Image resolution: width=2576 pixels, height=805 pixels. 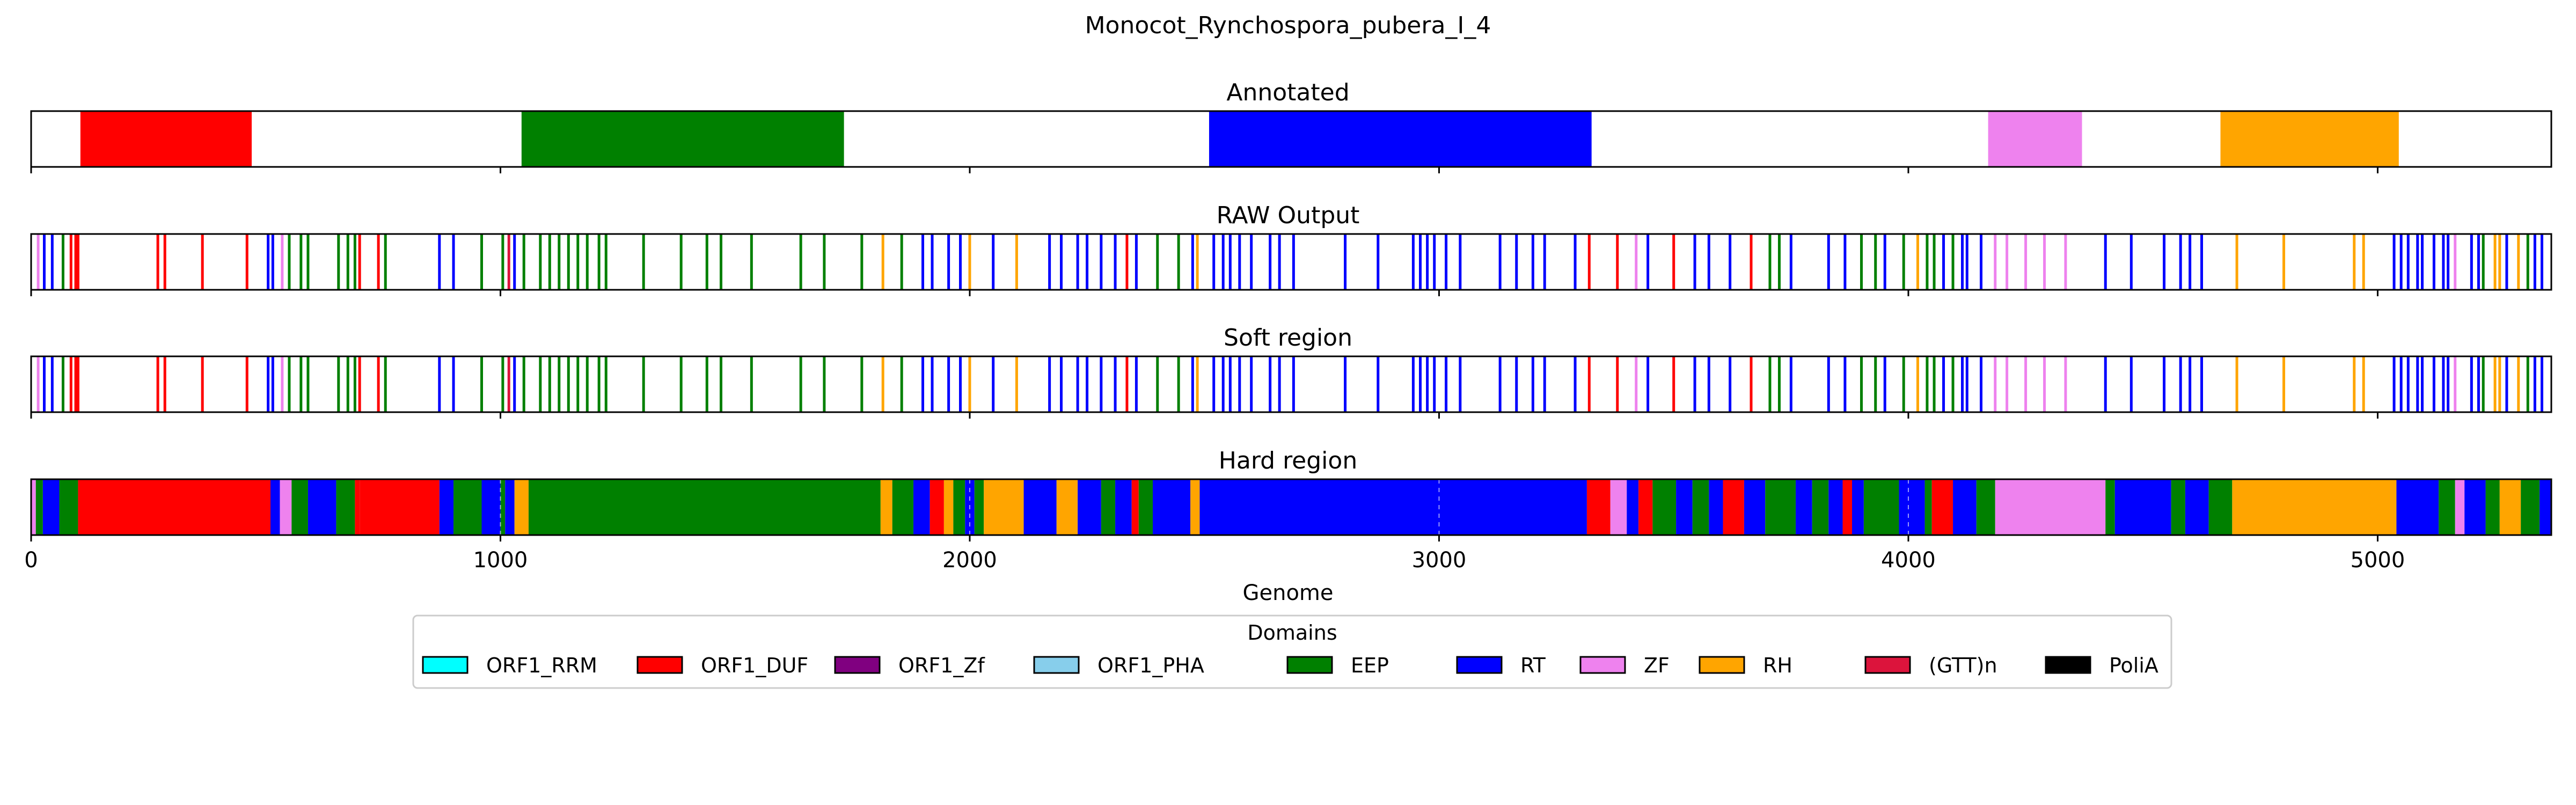 I want to click on legend-label: ORF1_DUF, so click(x=754, y=665).